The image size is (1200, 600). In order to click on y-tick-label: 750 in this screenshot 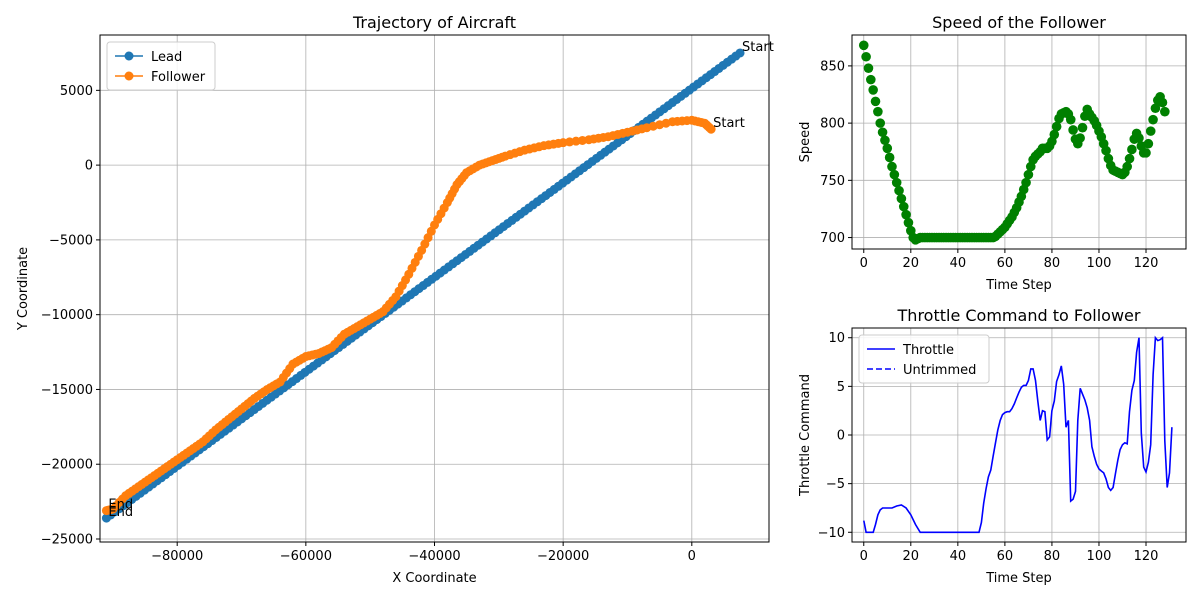, I will do `click(832, 181)`.